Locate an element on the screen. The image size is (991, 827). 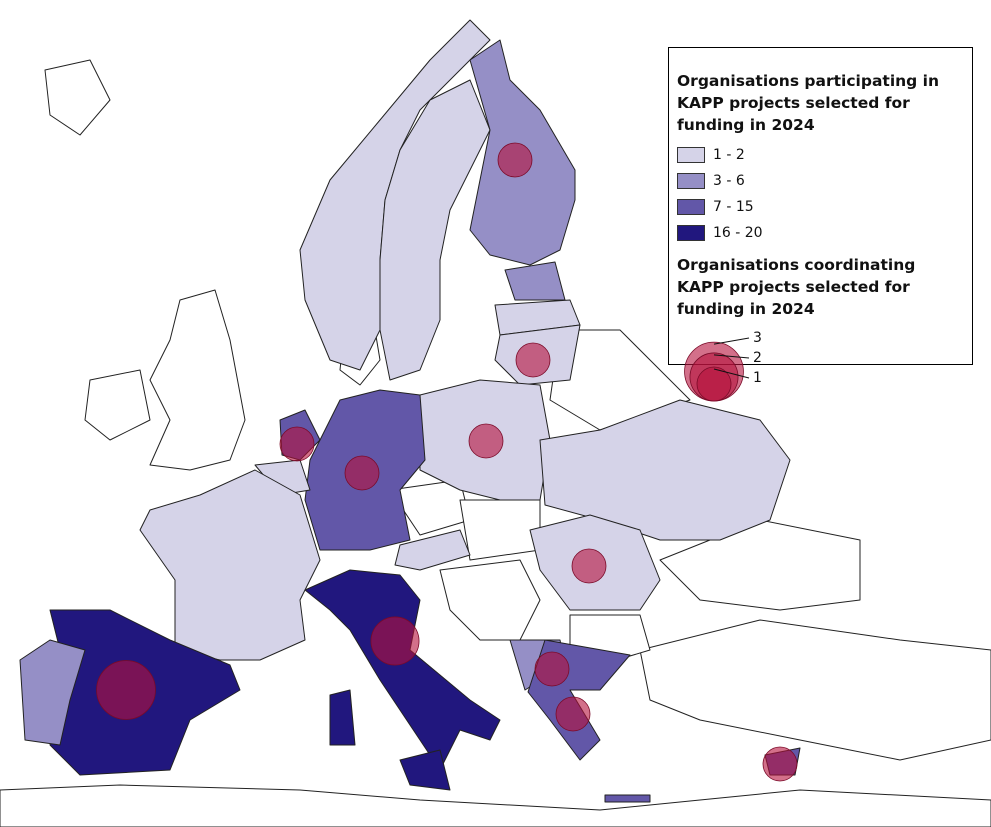
legend-label: 7 - 15 is located at coordinates (733, 207).